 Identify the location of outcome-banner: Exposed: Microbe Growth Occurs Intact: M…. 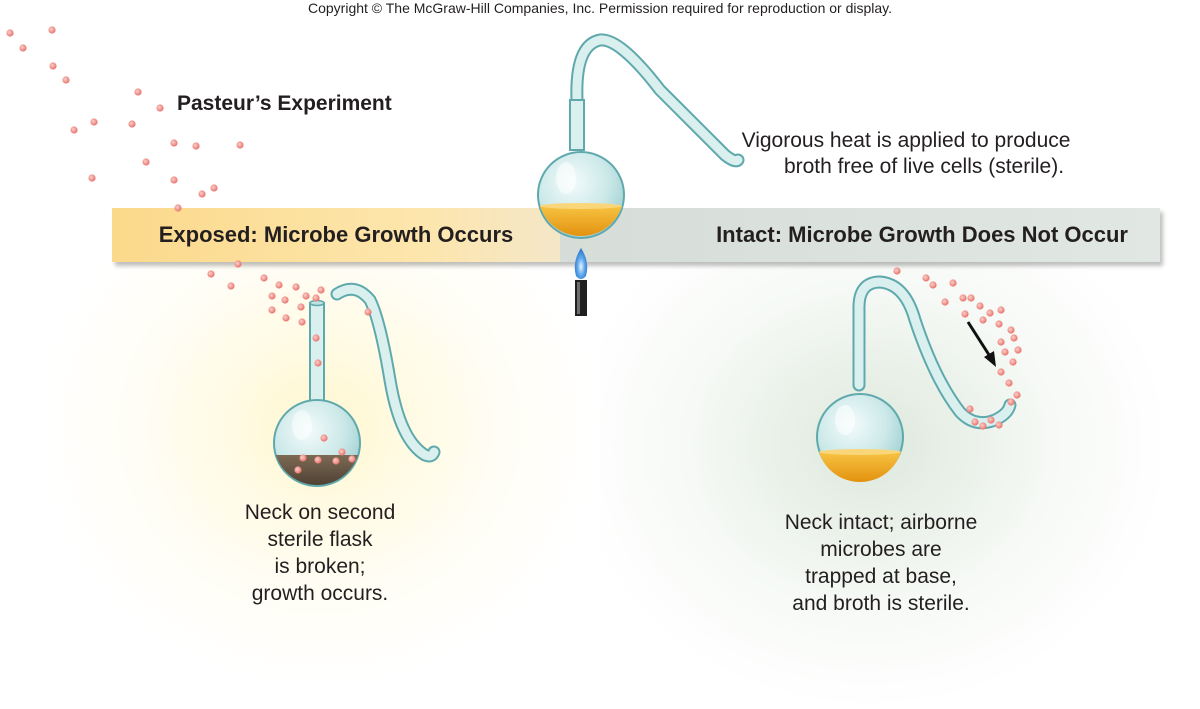
(636, 235).